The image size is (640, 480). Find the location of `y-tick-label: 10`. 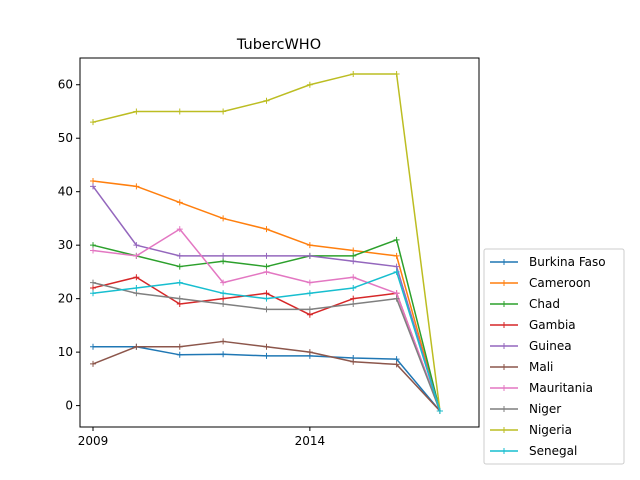

y-tick-label: 10 is located at coordinates (65, 352).